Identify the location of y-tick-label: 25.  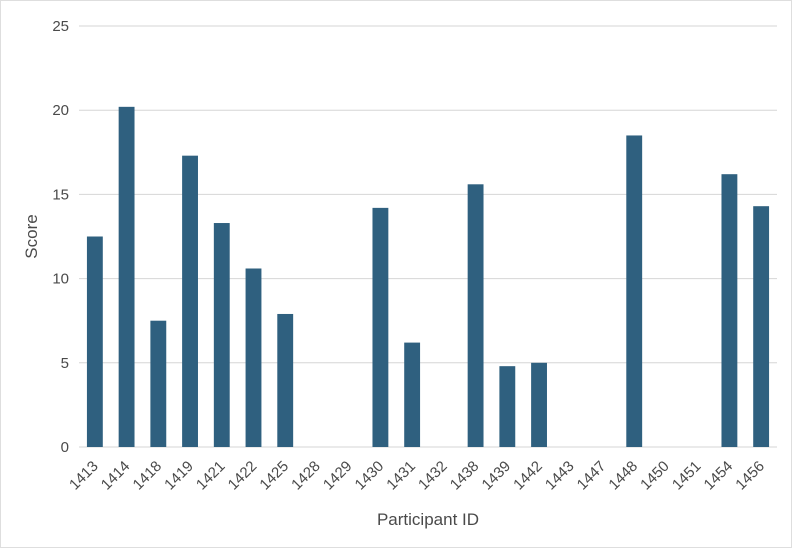
(60, 26).